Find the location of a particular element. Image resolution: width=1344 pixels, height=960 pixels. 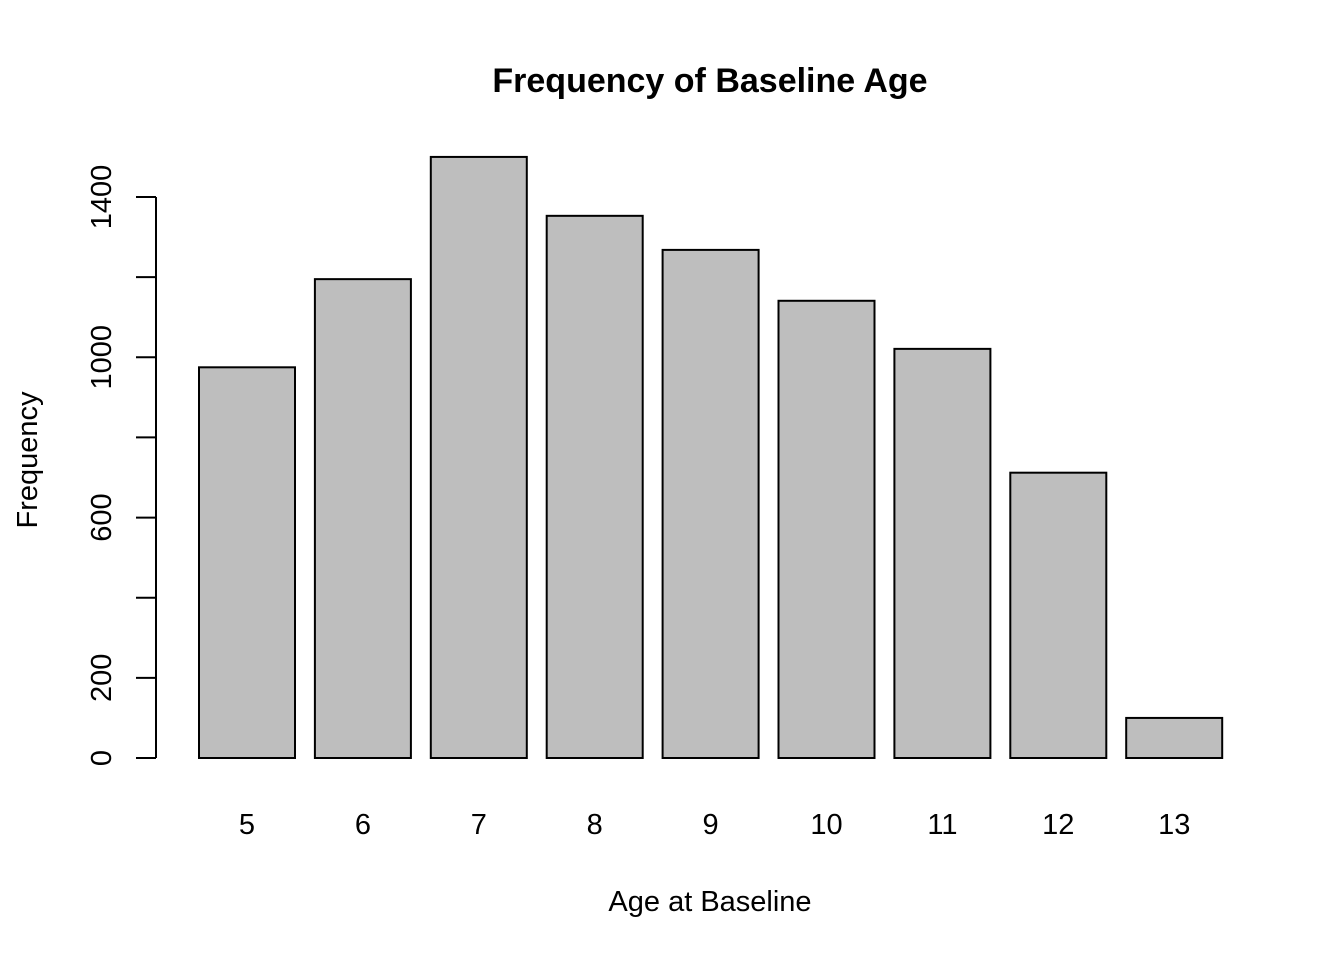

x-axis-label: Age at Baseline is located at coordinates (709, 902).